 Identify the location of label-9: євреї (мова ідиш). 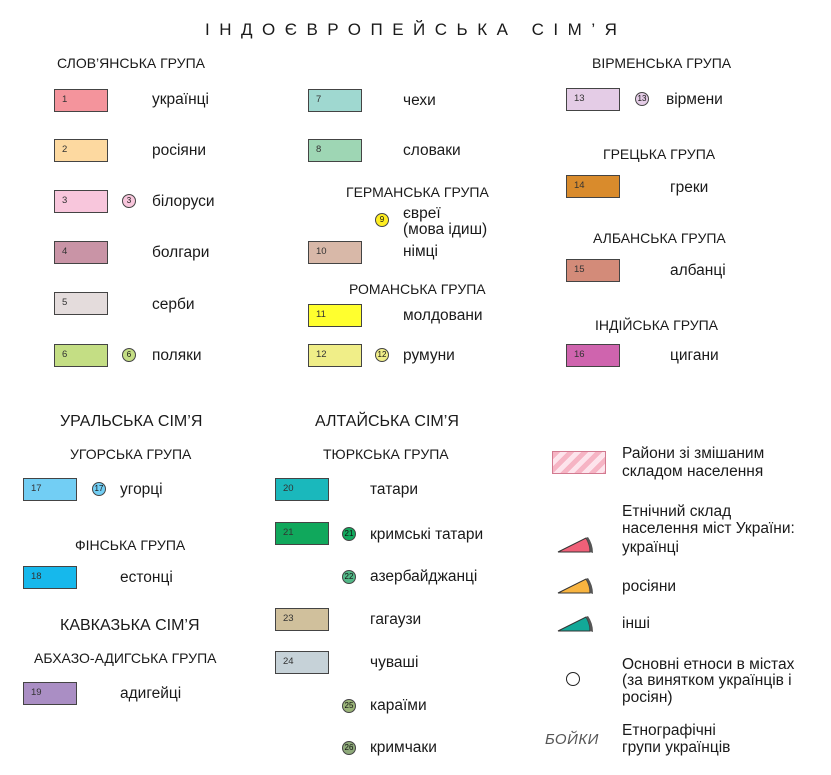
(445, 222).